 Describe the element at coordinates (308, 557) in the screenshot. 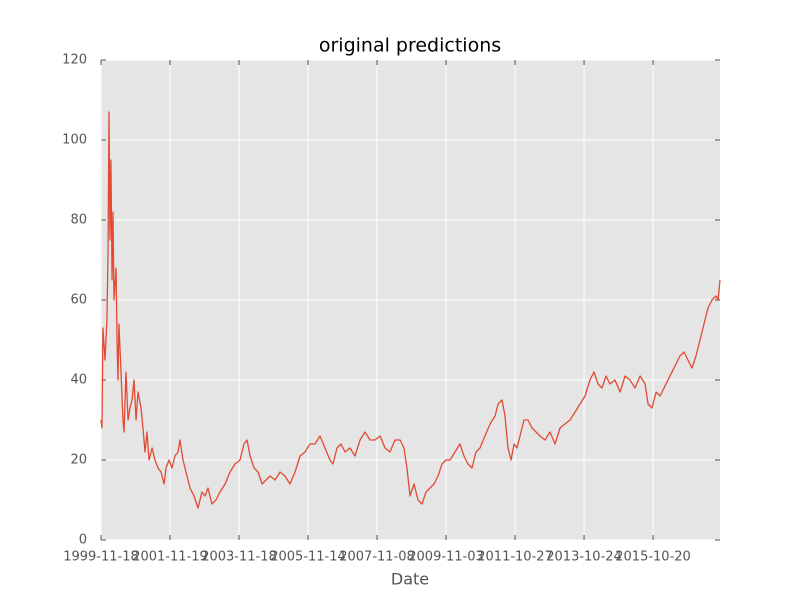

I see `x-tick-label: 2005-11-14` at that location.